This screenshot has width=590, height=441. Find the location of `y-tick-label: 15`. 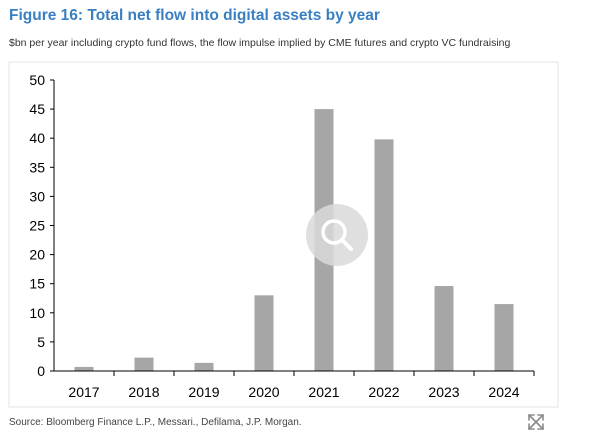

y-tick-label: 15 is located at coordinates (37, 284).